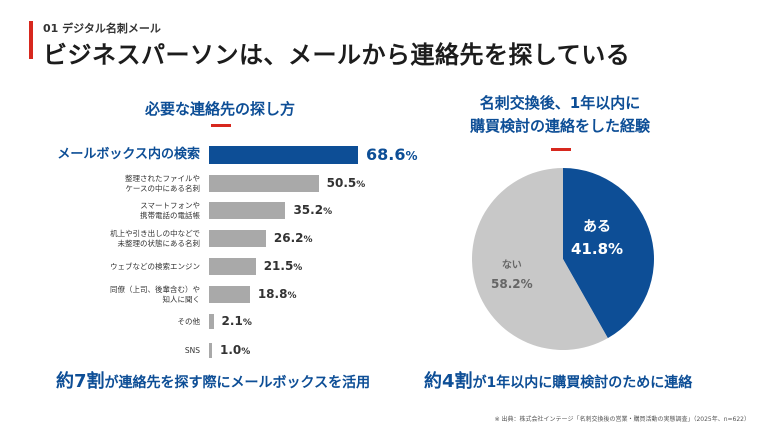  I want to click on pie-chart-title-underline, so click(561, 149).